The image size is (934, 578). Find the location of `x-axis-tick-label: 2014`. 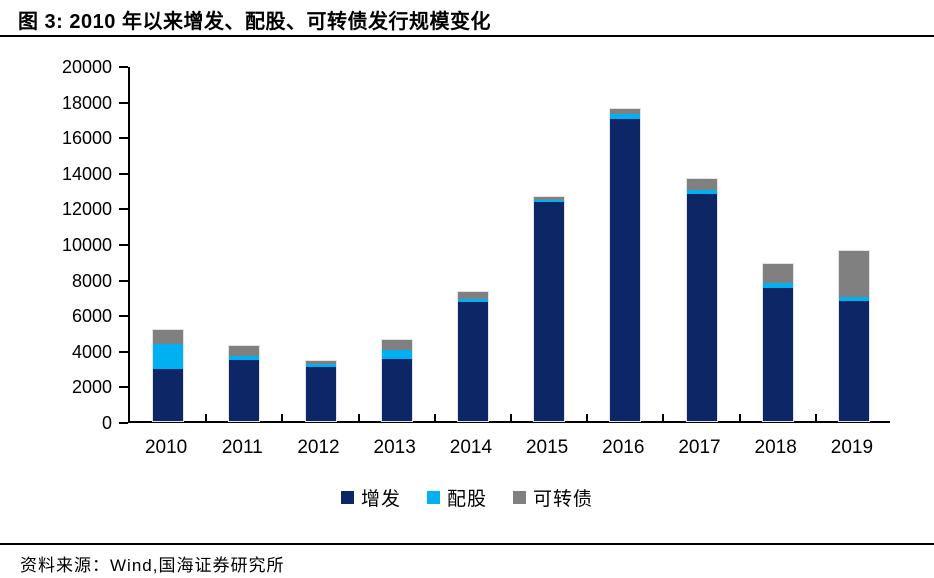

x-axis-tick-label: 2014 is located at coordinates (471, 447).